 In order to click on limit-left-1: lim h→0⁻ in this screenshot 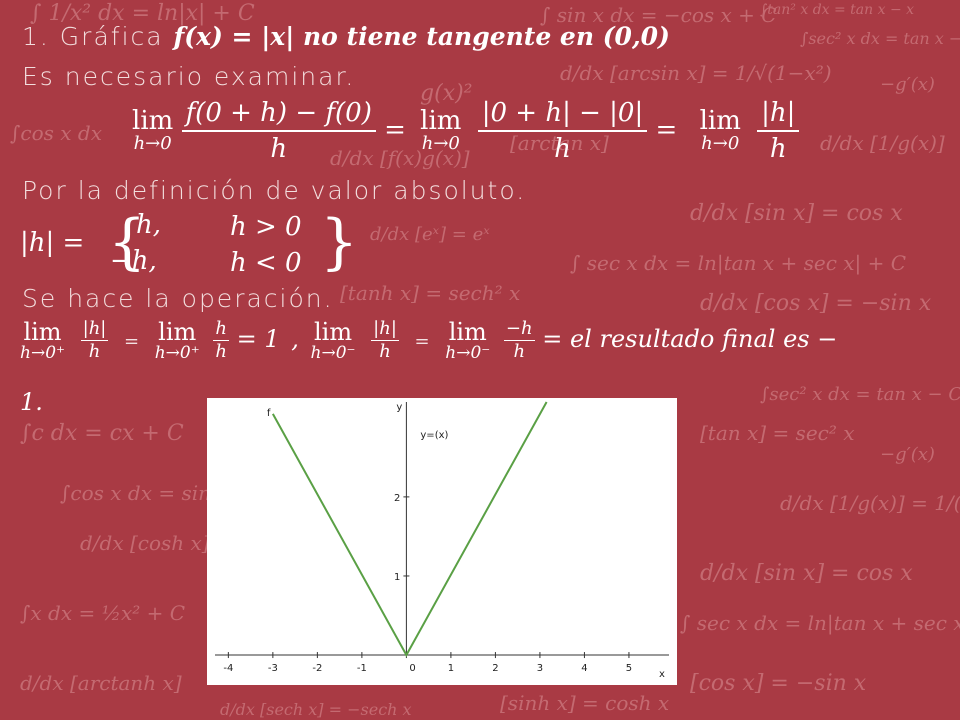, I will do `click(333, 340)`.